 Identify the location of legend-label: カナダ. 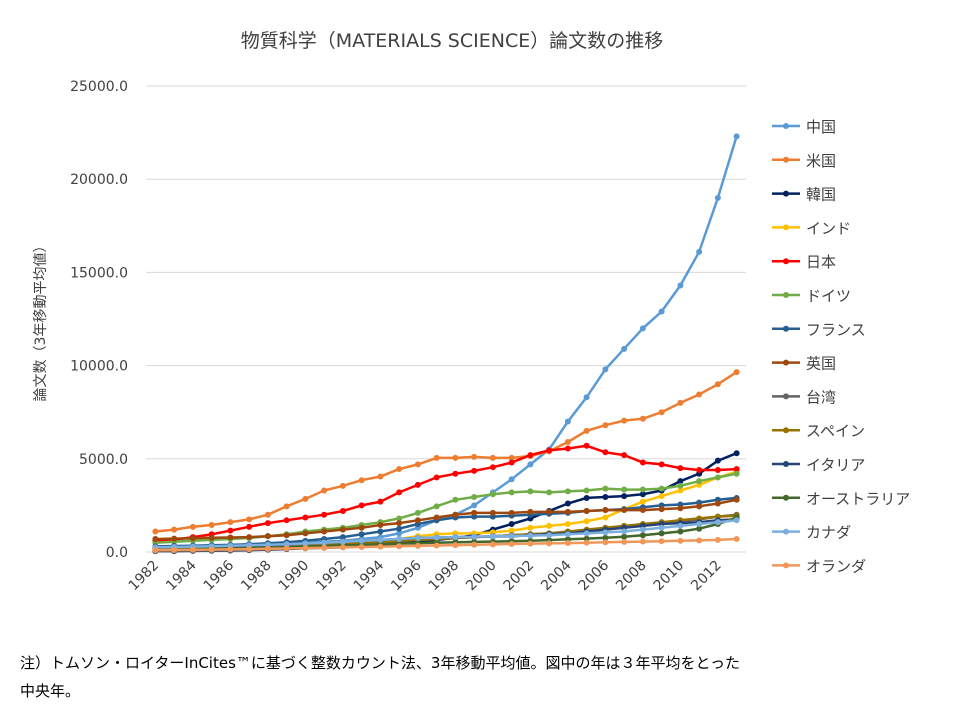
(828, 533).